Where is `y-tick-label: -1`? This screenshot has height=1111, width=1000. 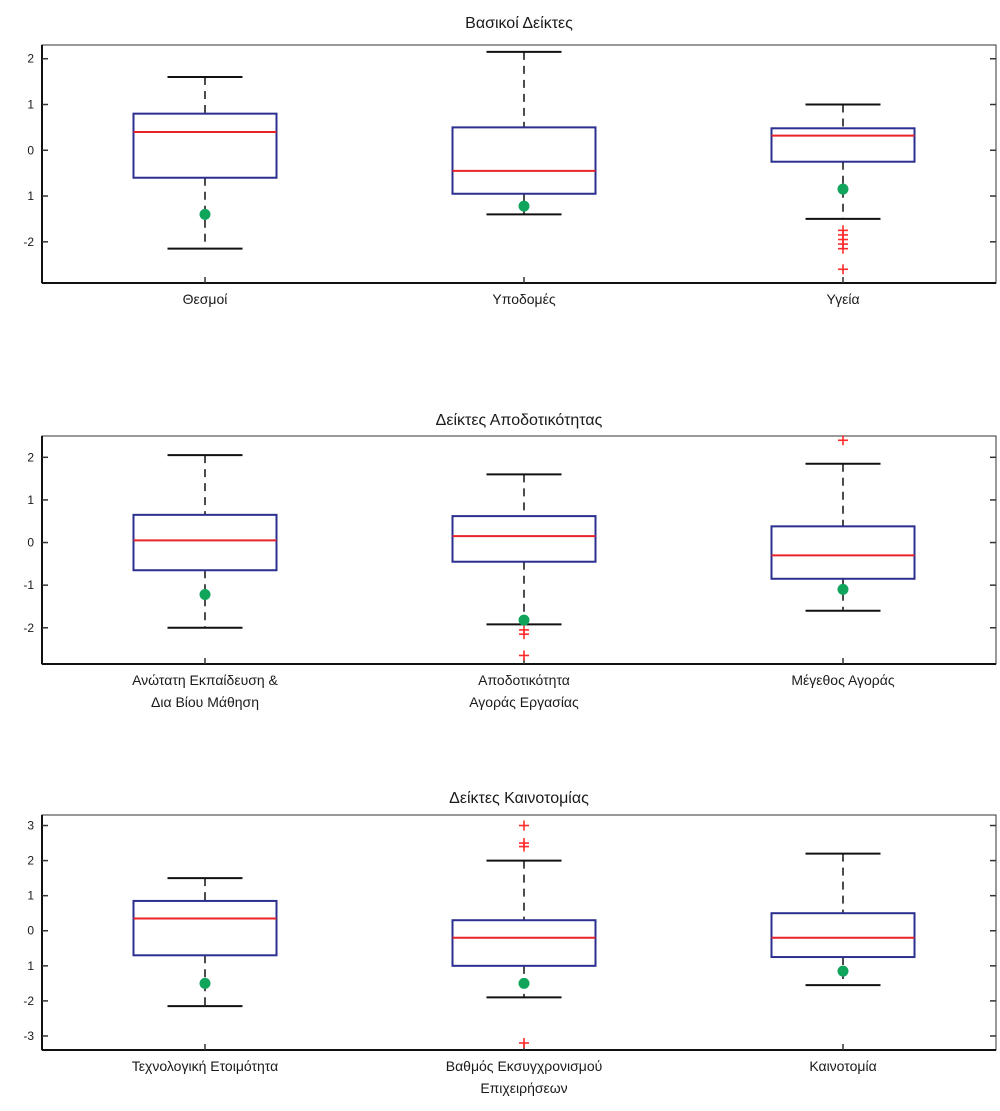
y-tick-label: -1 is located at coordinates (28, 585).